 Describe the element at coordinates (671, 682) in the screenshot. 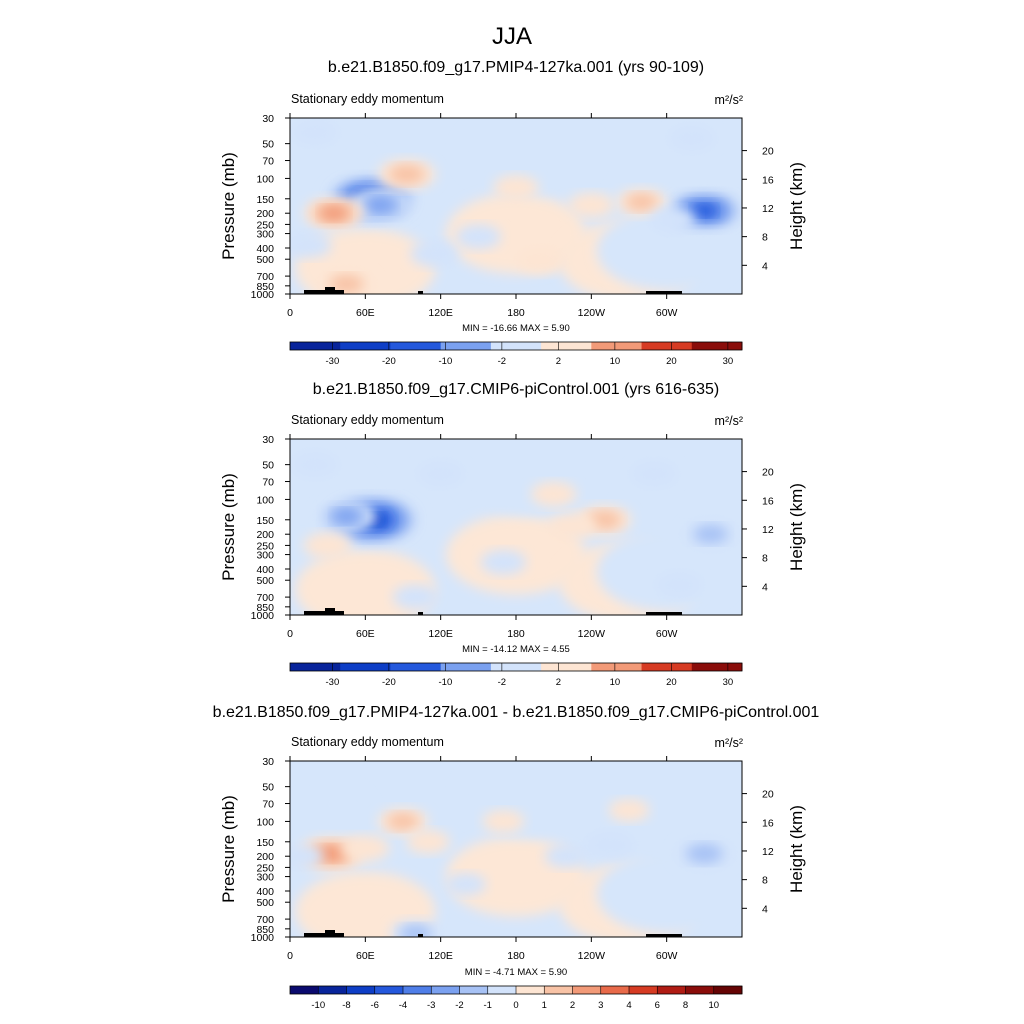

I see `colorbar-label: 20` at that location.